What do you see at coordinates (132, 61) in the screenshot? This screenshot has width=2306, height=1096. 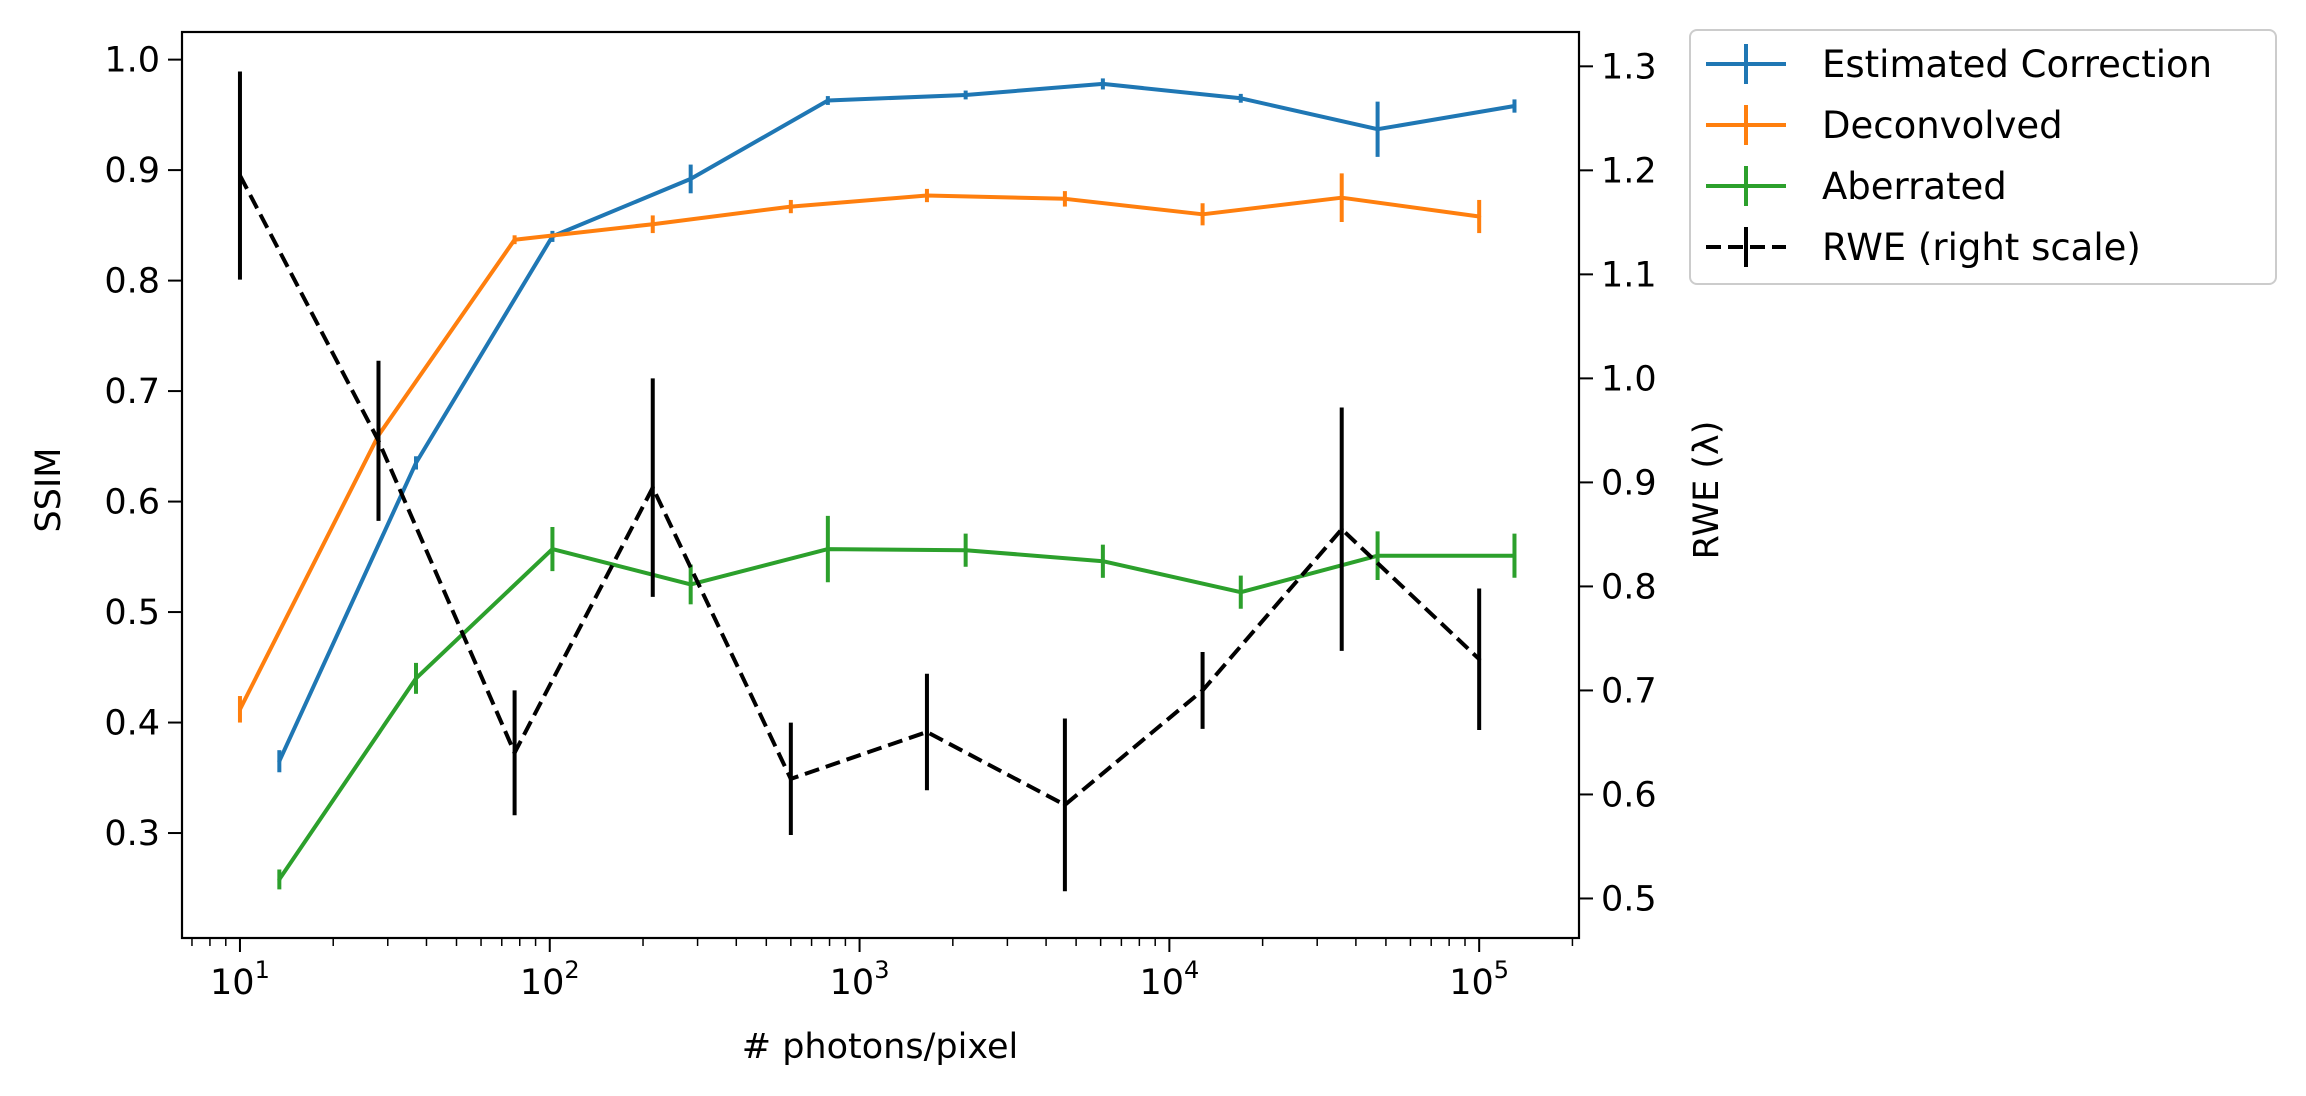 I see `y-left-tick-label: 1.0` at bounding box center [132, 61].